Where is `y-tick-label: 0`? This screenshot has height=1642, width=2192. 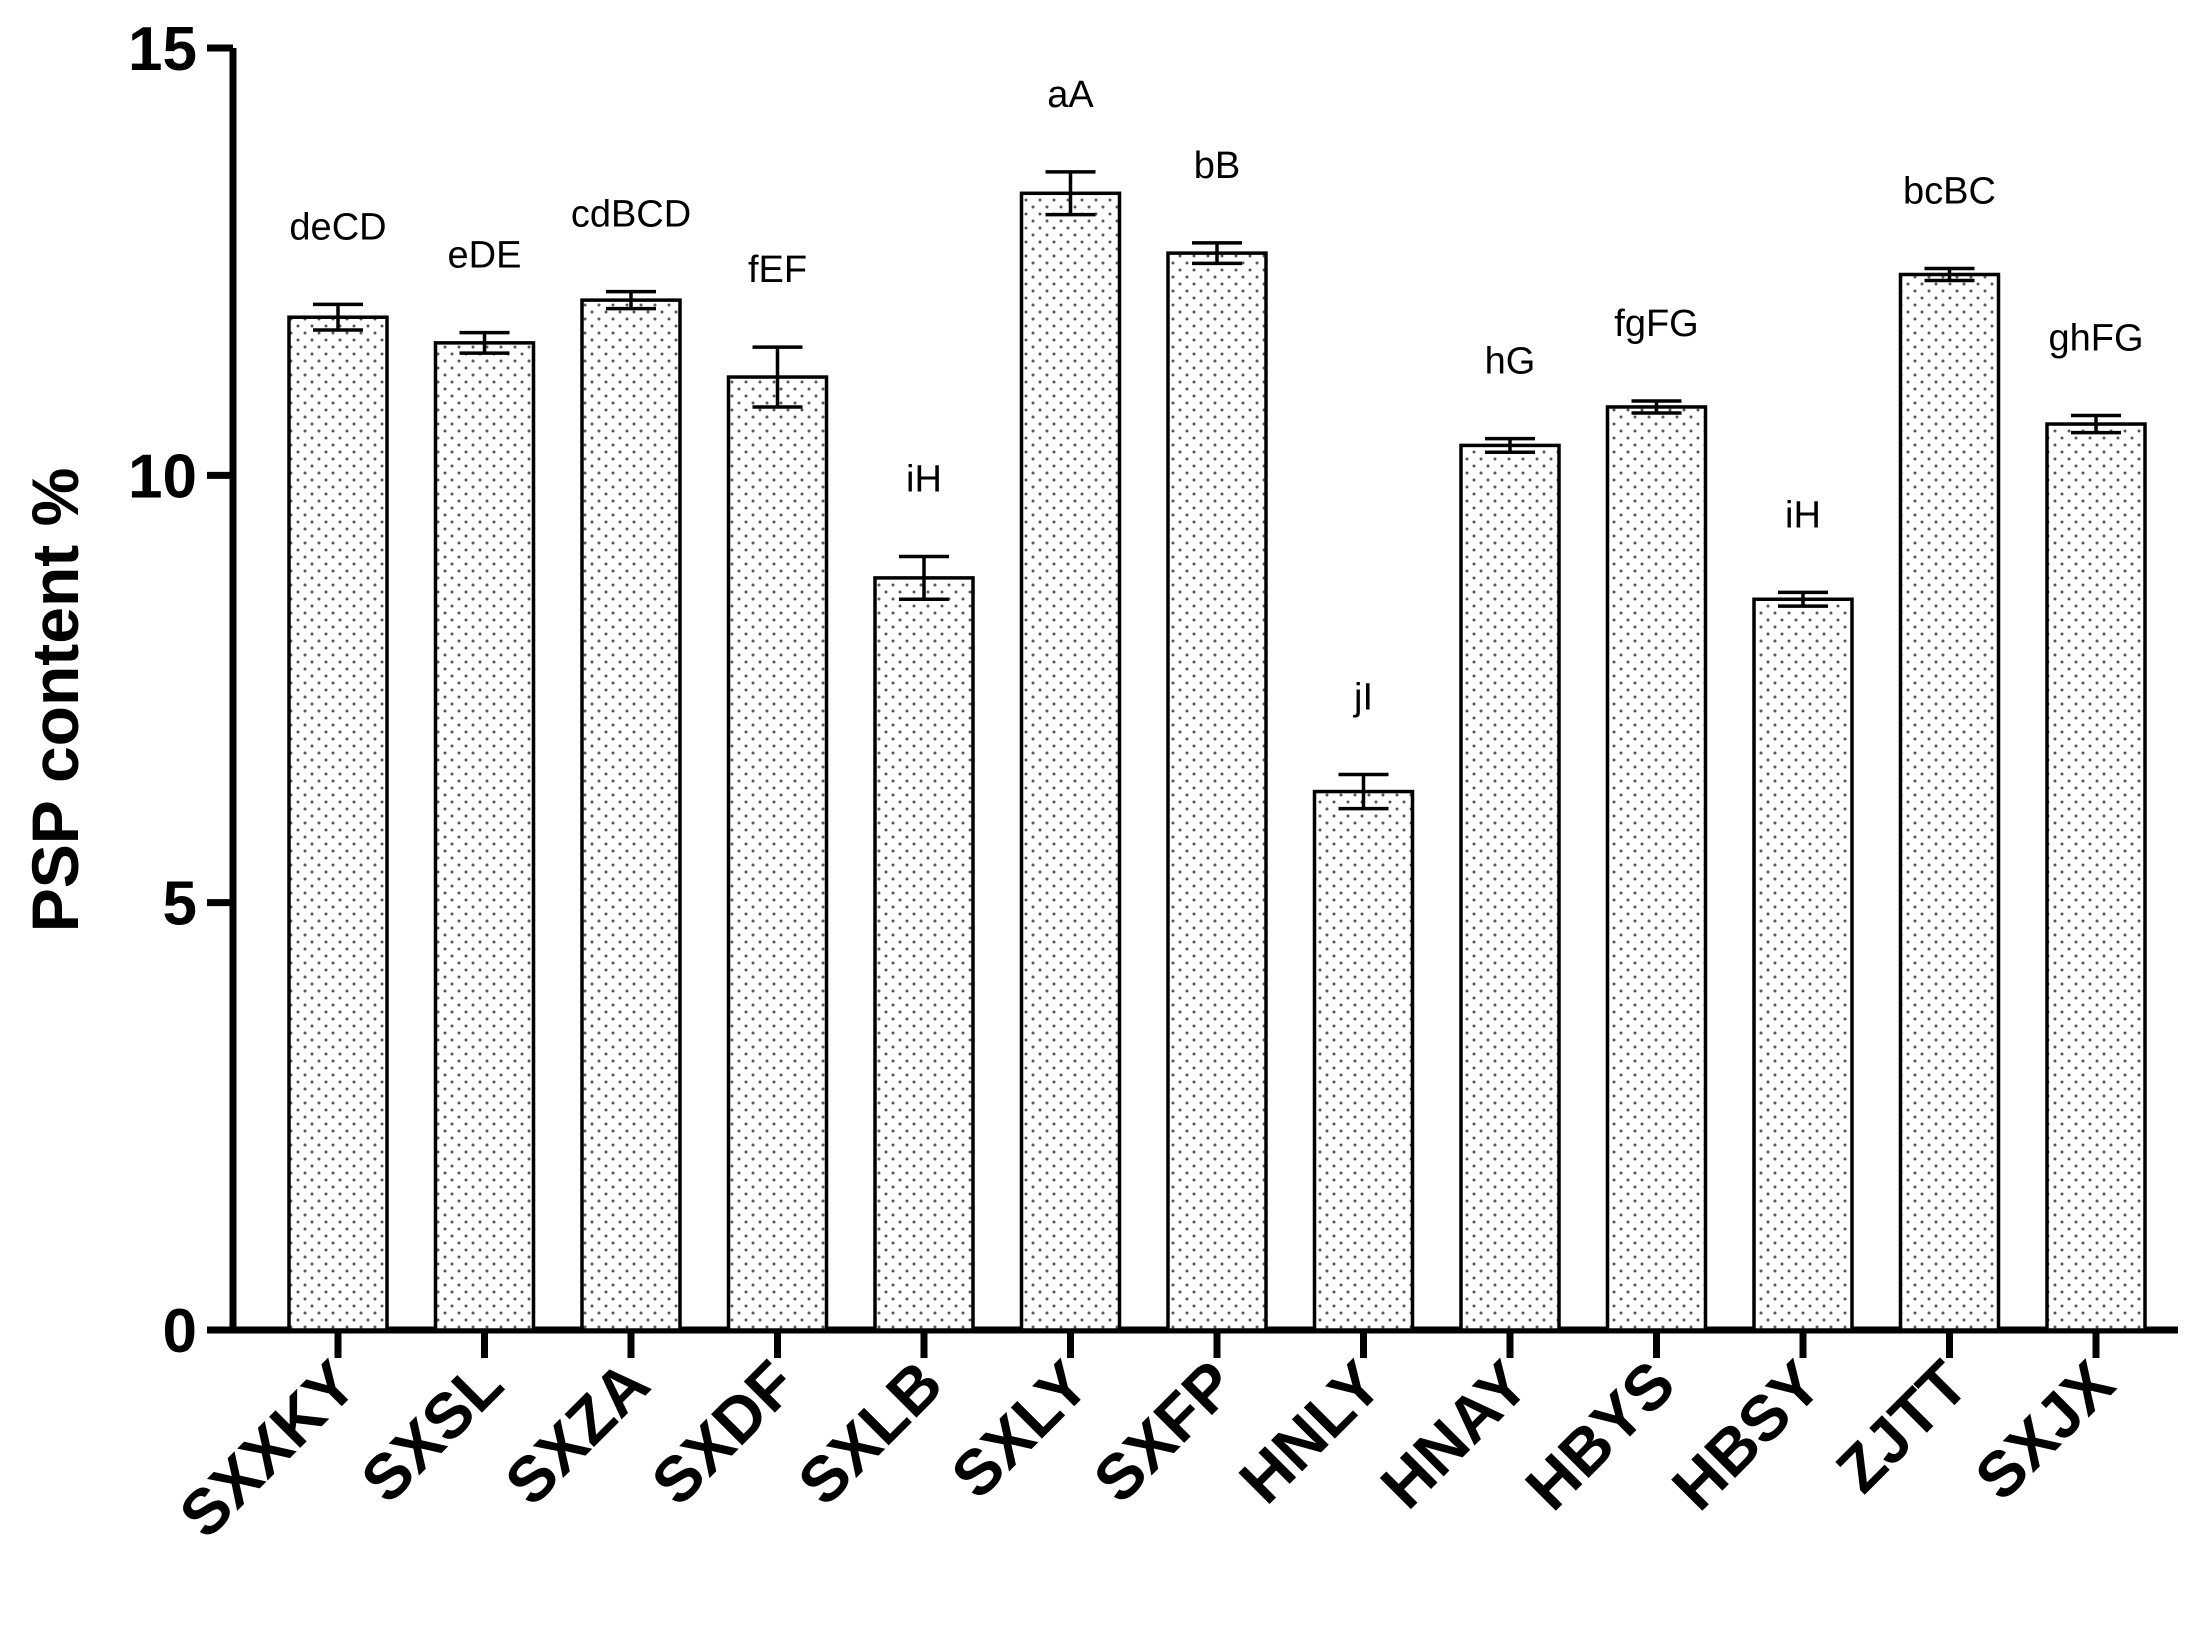
y-tick-label: 0 is located at coordinates (180, 1331).